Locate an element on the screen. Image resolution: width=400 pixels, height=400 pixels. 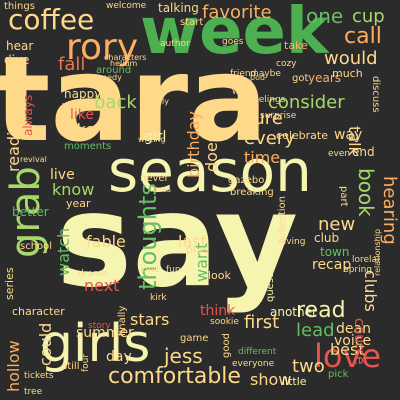
word: diving is located at coordinates (292, 242).